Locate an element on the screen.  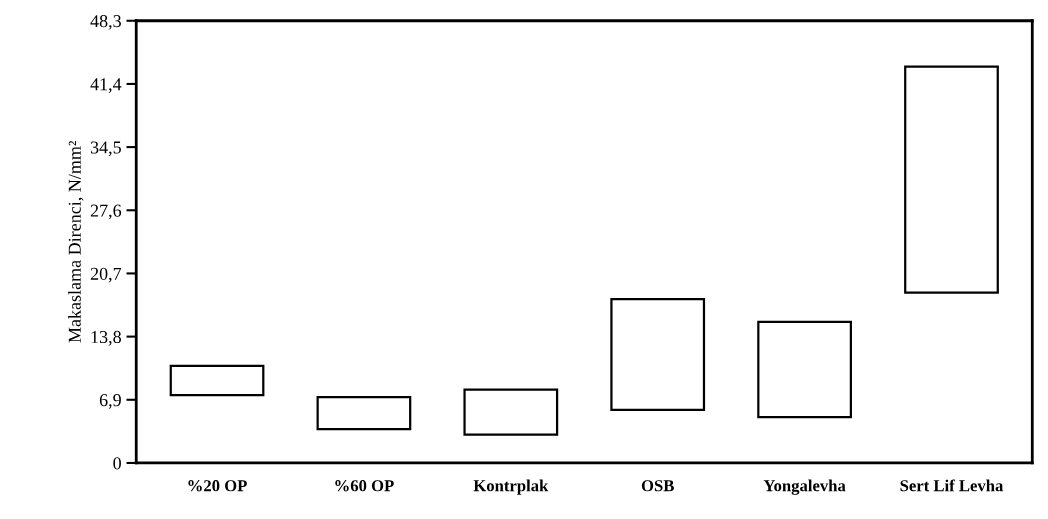
y-tick-label: 27,6 is located at coordinates (106, 212).